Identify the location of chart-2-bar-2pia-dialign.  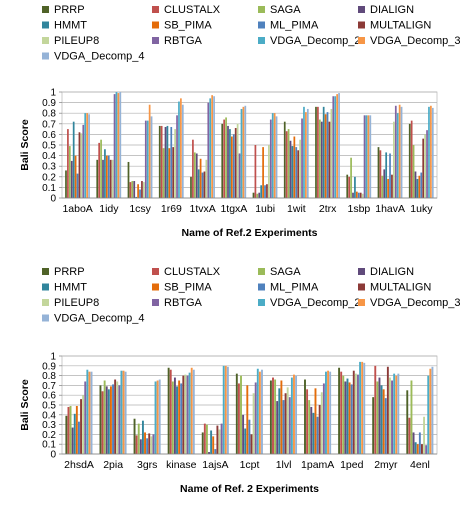
(106, 420).